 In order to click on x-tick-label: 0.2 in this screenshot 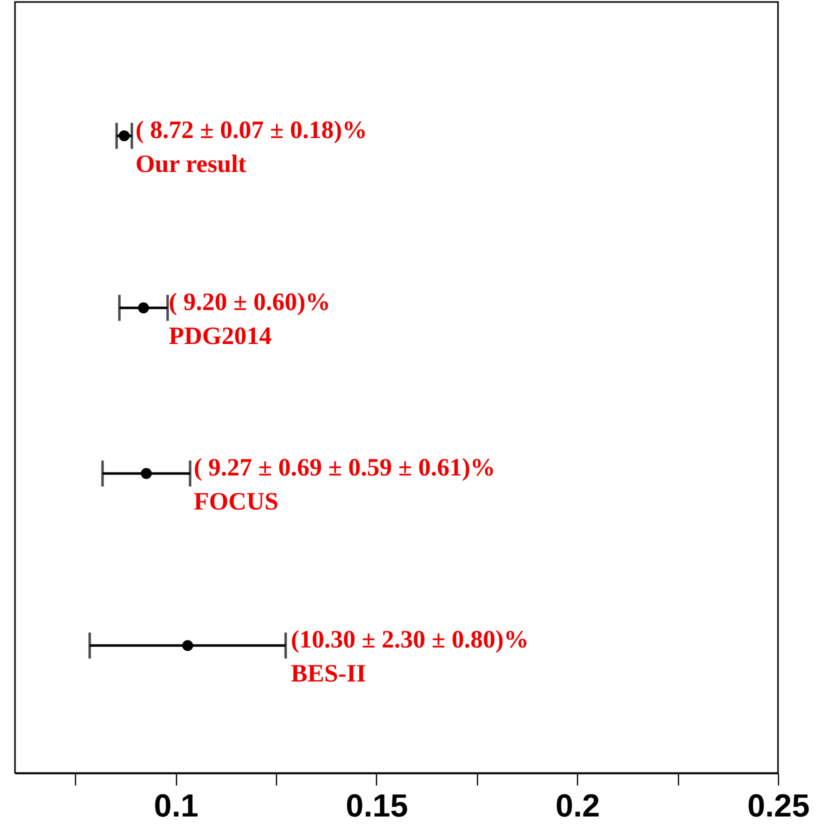, I will do `click(577, 806)`.